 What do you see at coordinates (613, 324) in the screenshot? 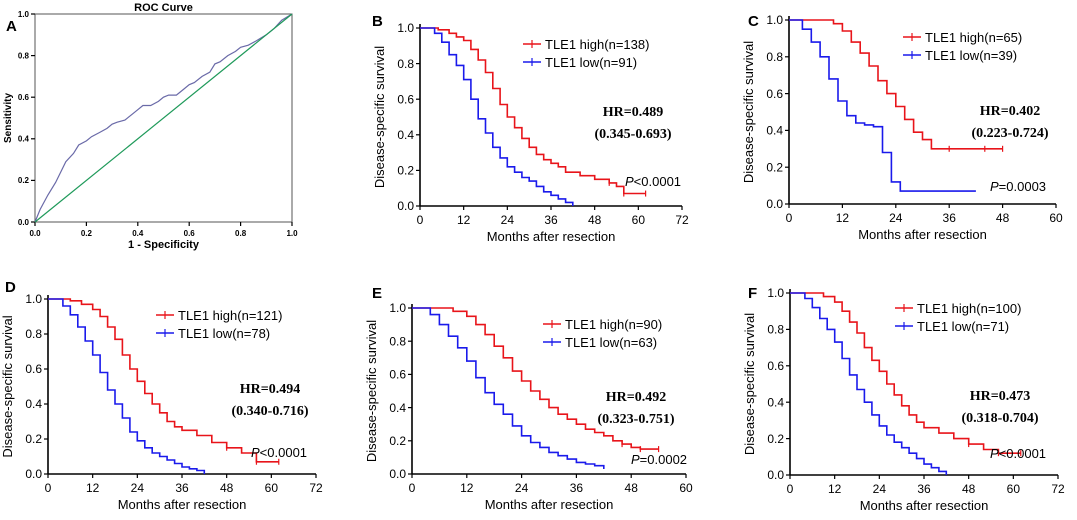
I see `legend-label: TLE1 high(n=90)` at bounding box center [613, 324].